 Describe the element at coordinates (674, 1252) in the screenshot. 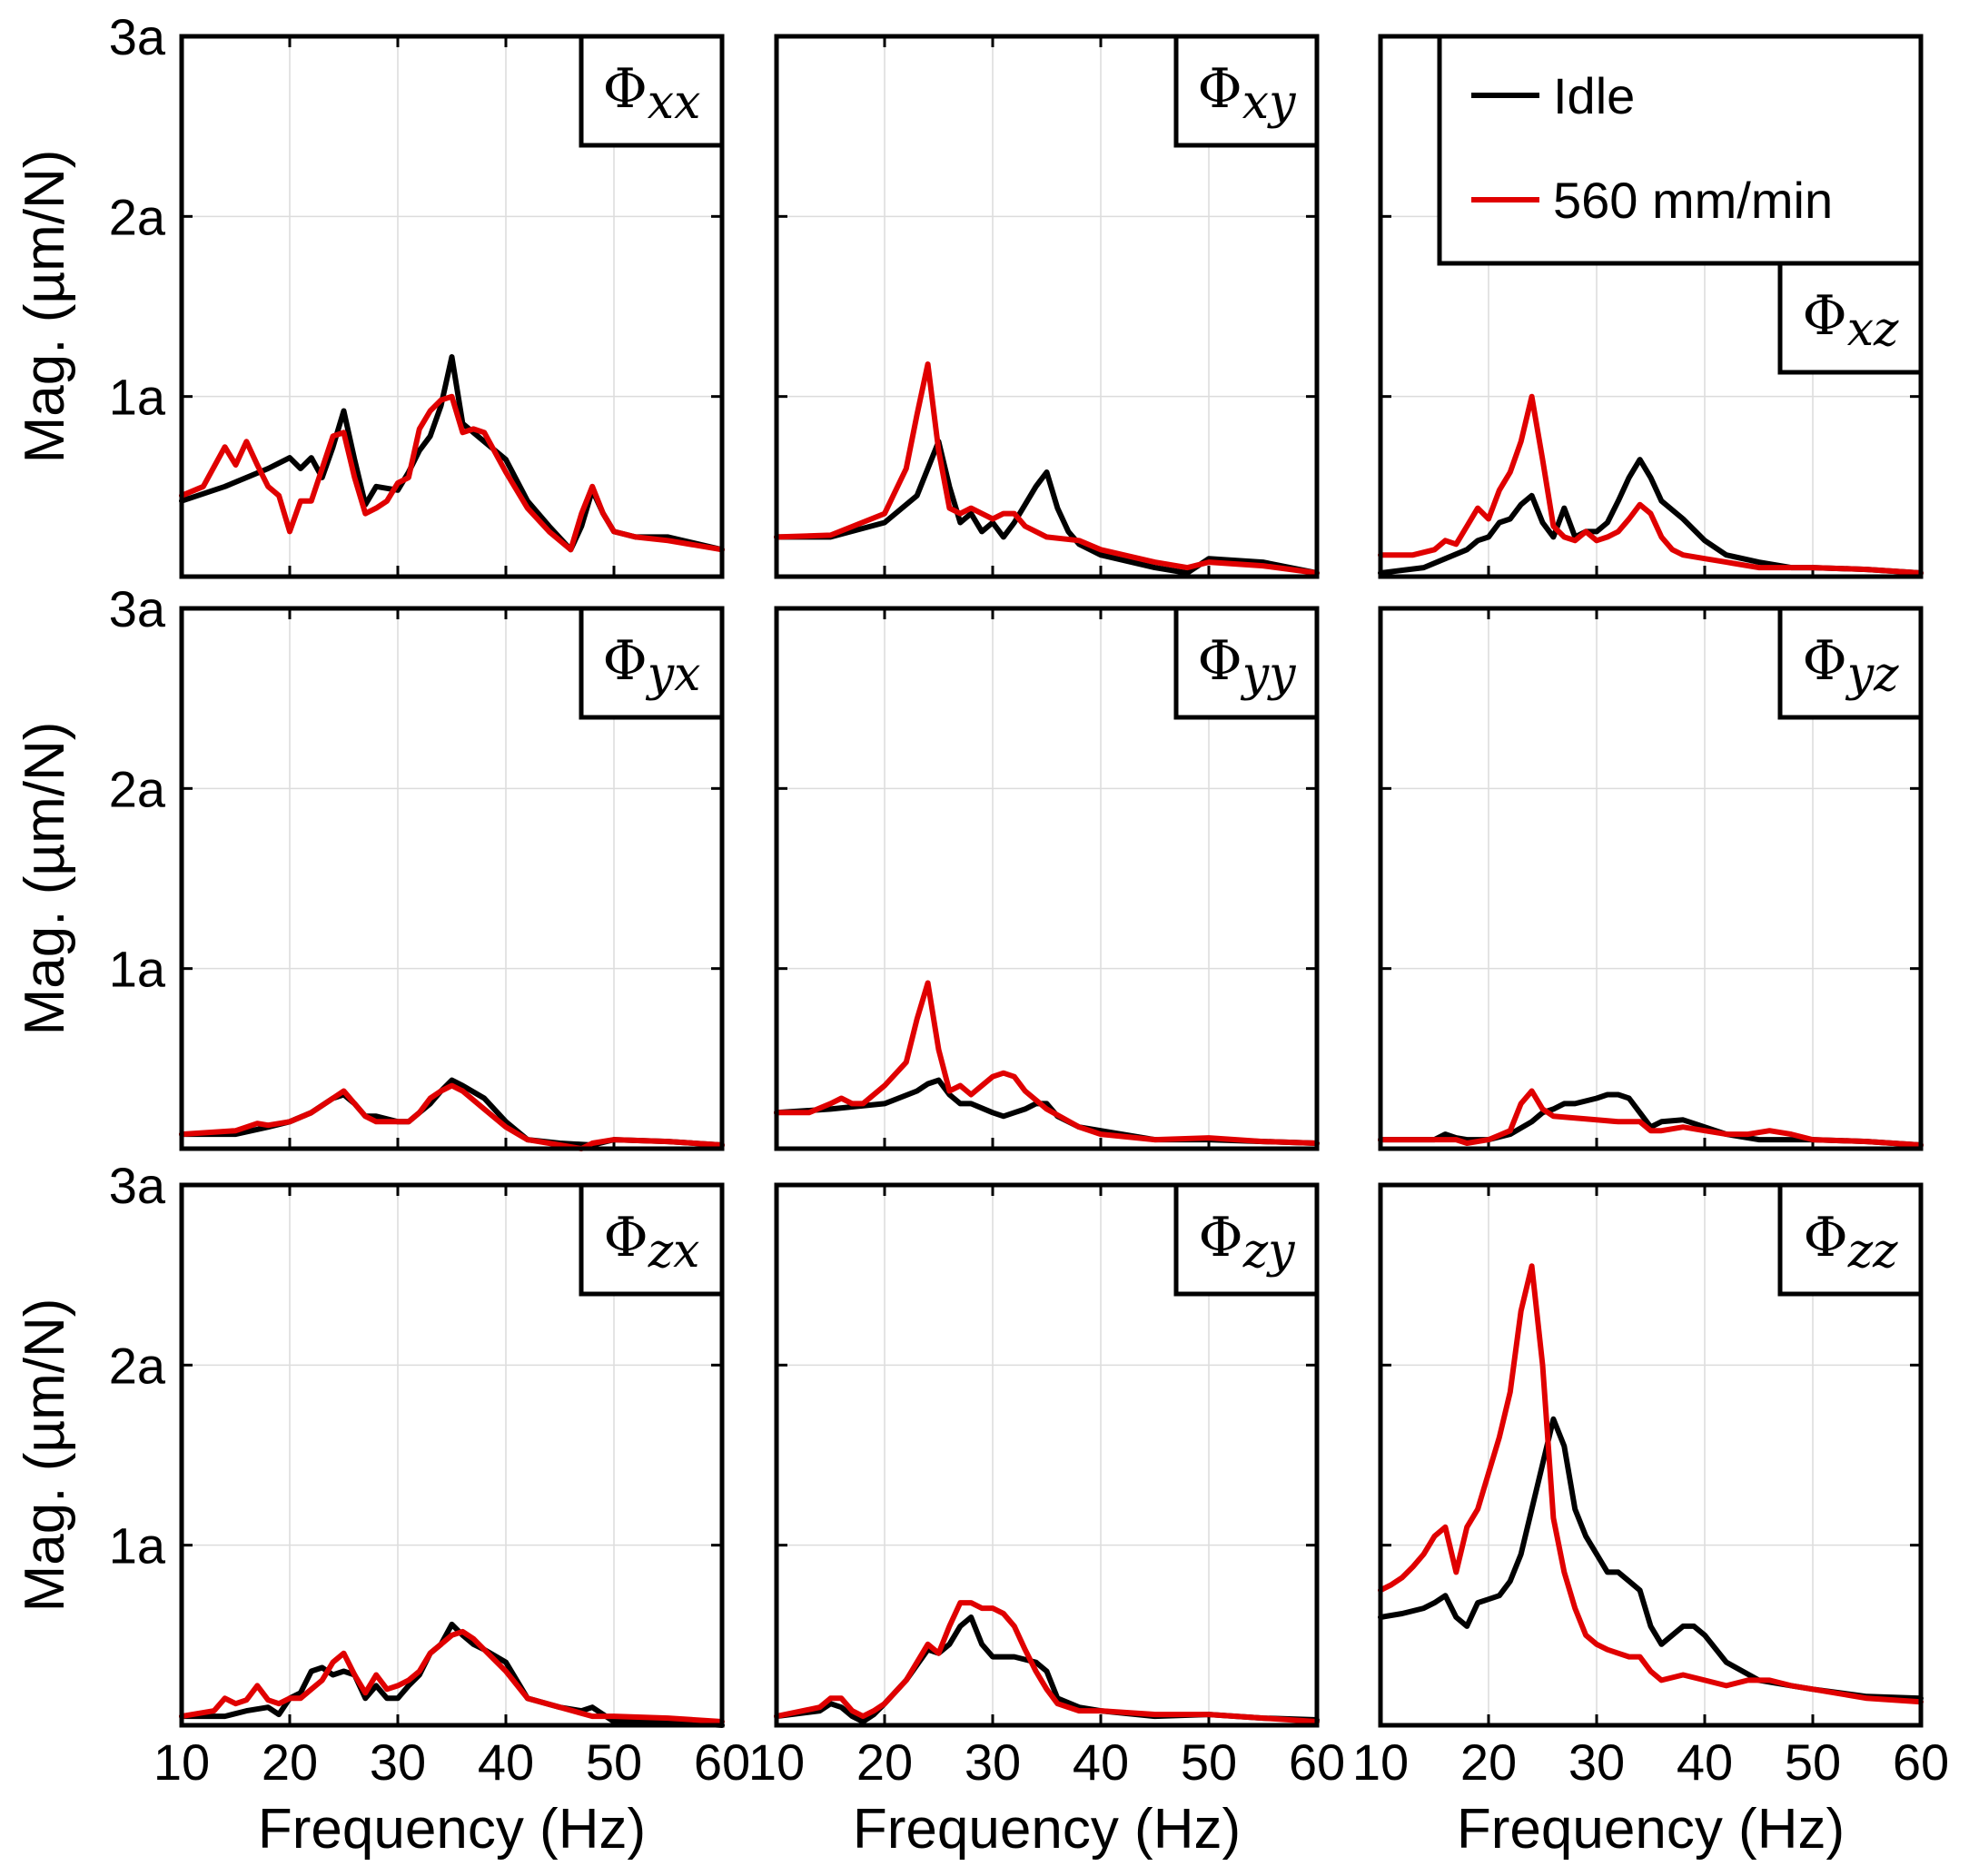

I see `panel-label-sub: zx` at that location.